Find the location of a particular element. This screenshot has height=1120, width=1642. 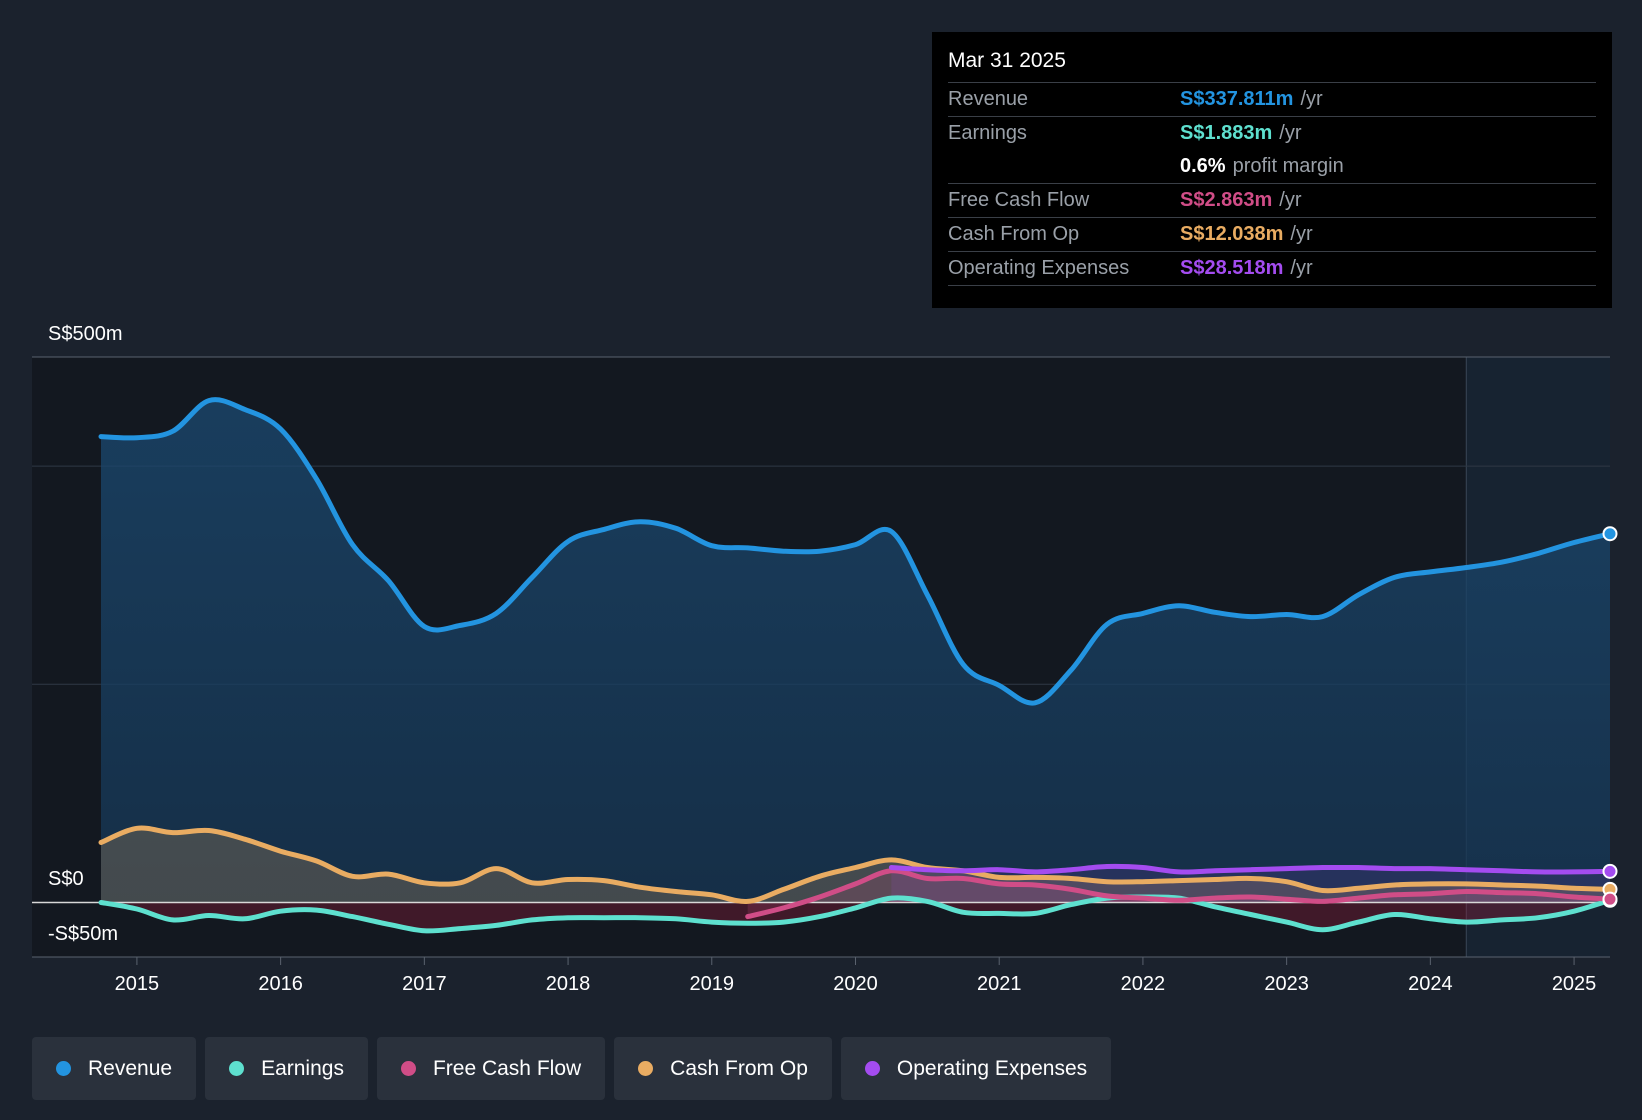

end-dot-free-cash-flow is located at coordinates (1610, 899).